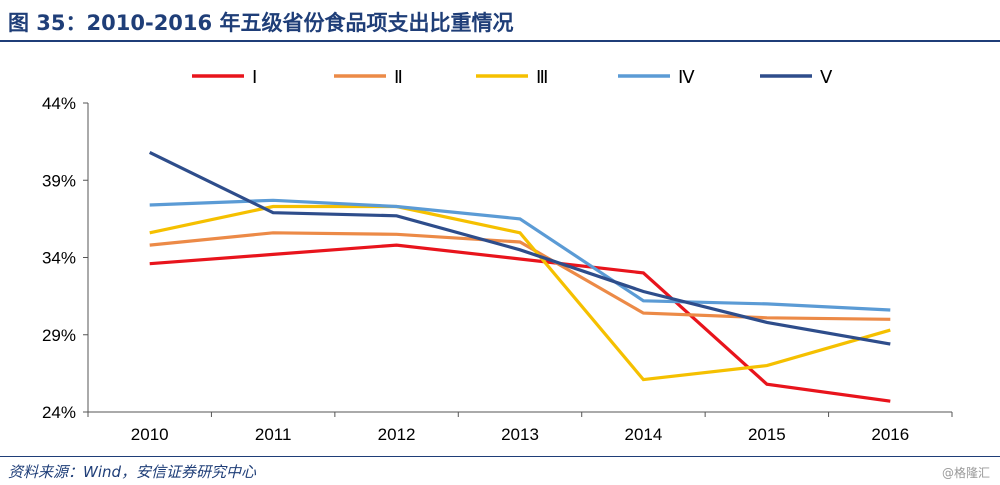 The height and width of the screenshot is (485, 1000). I want to click on y-tick-label: 39%, so click(59, 180).